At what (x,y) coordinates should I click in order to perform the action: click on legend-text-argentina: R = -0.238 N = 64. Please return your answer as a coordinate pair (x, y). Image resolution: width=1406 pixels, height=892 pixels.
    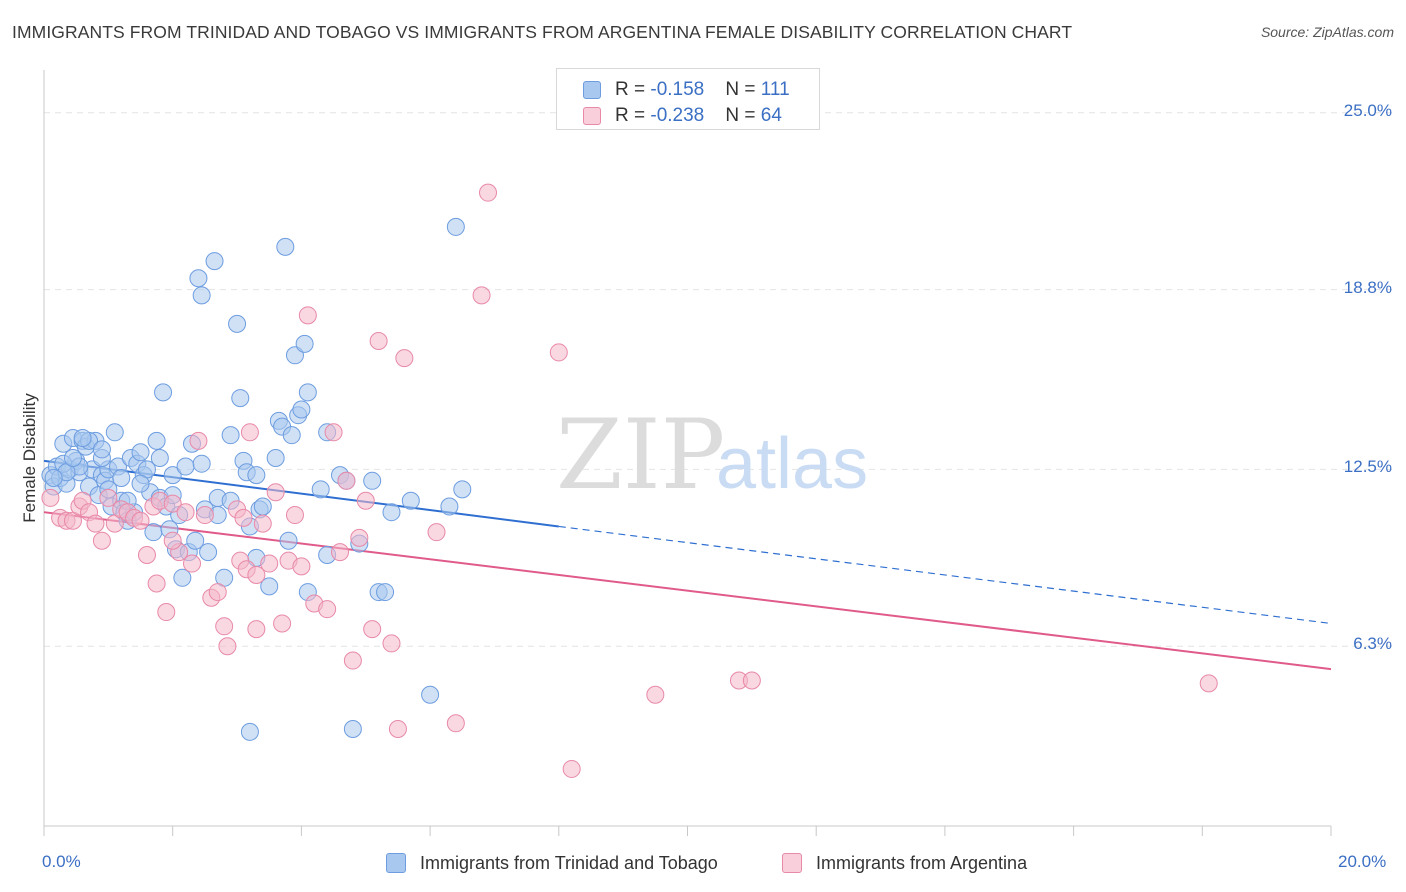
    Looking at the image, I should click on (698, 116).